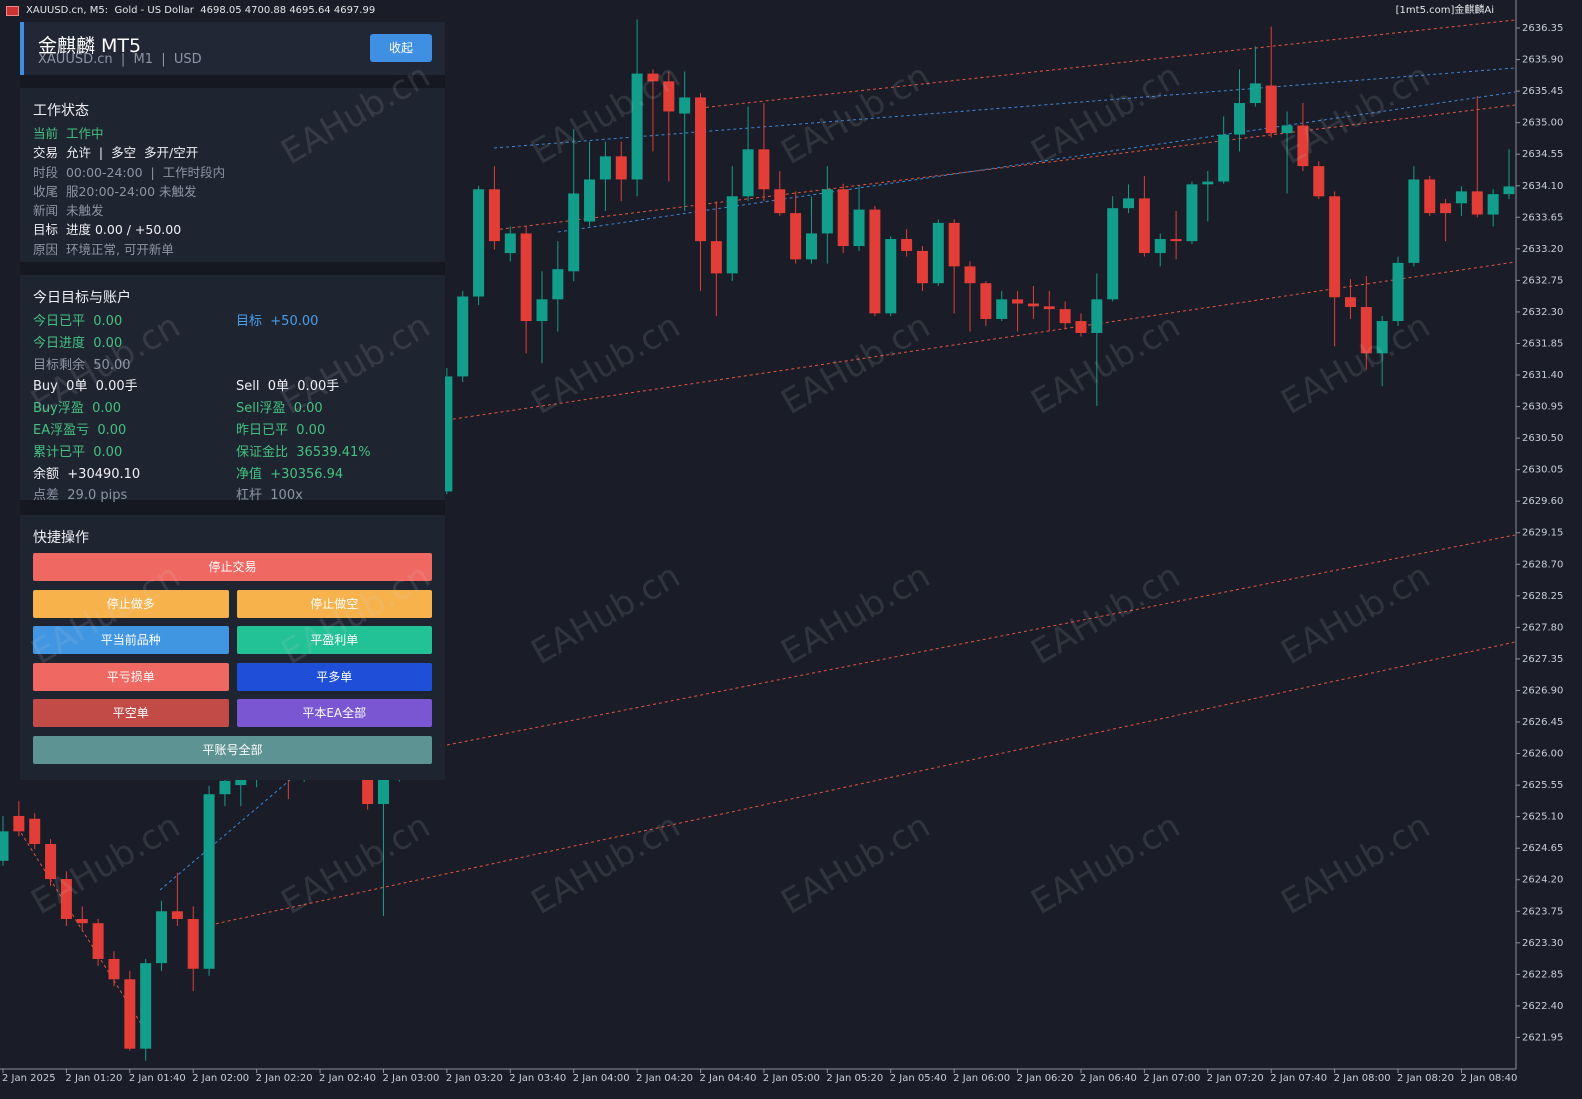 This screenshot has height=1099, width=1582. I want to click on account-label: EA浮盈亏, so click(61, 430).